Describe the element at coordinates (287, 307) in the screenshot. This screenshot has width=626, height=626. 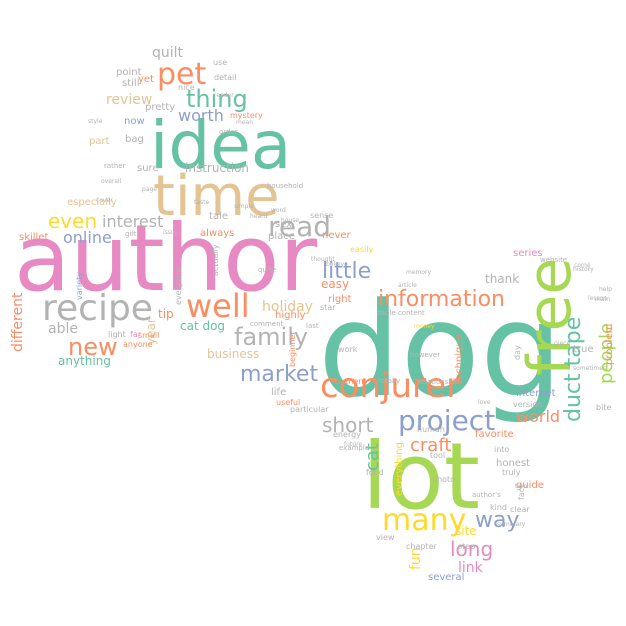
I see `word-holiday: holiday` at that location.